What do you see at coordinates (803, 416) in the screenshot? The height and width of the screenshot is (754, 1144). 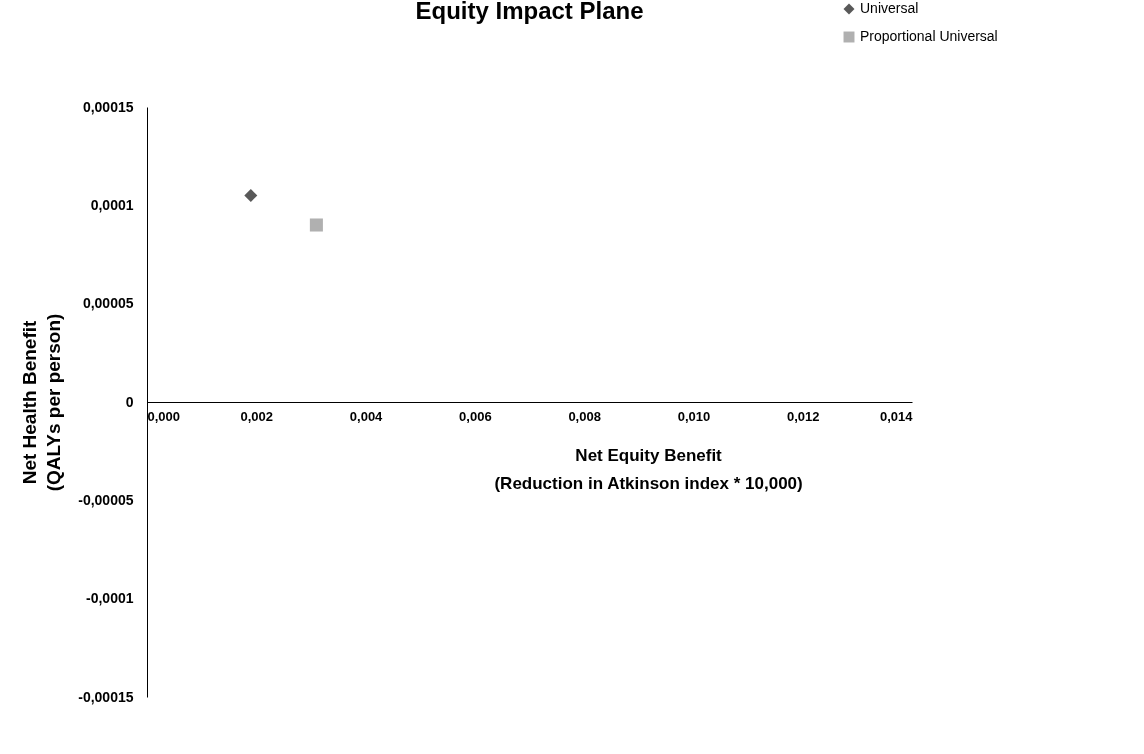 I see `x-tick-label: 0,012` at bounding box center [803, 416].